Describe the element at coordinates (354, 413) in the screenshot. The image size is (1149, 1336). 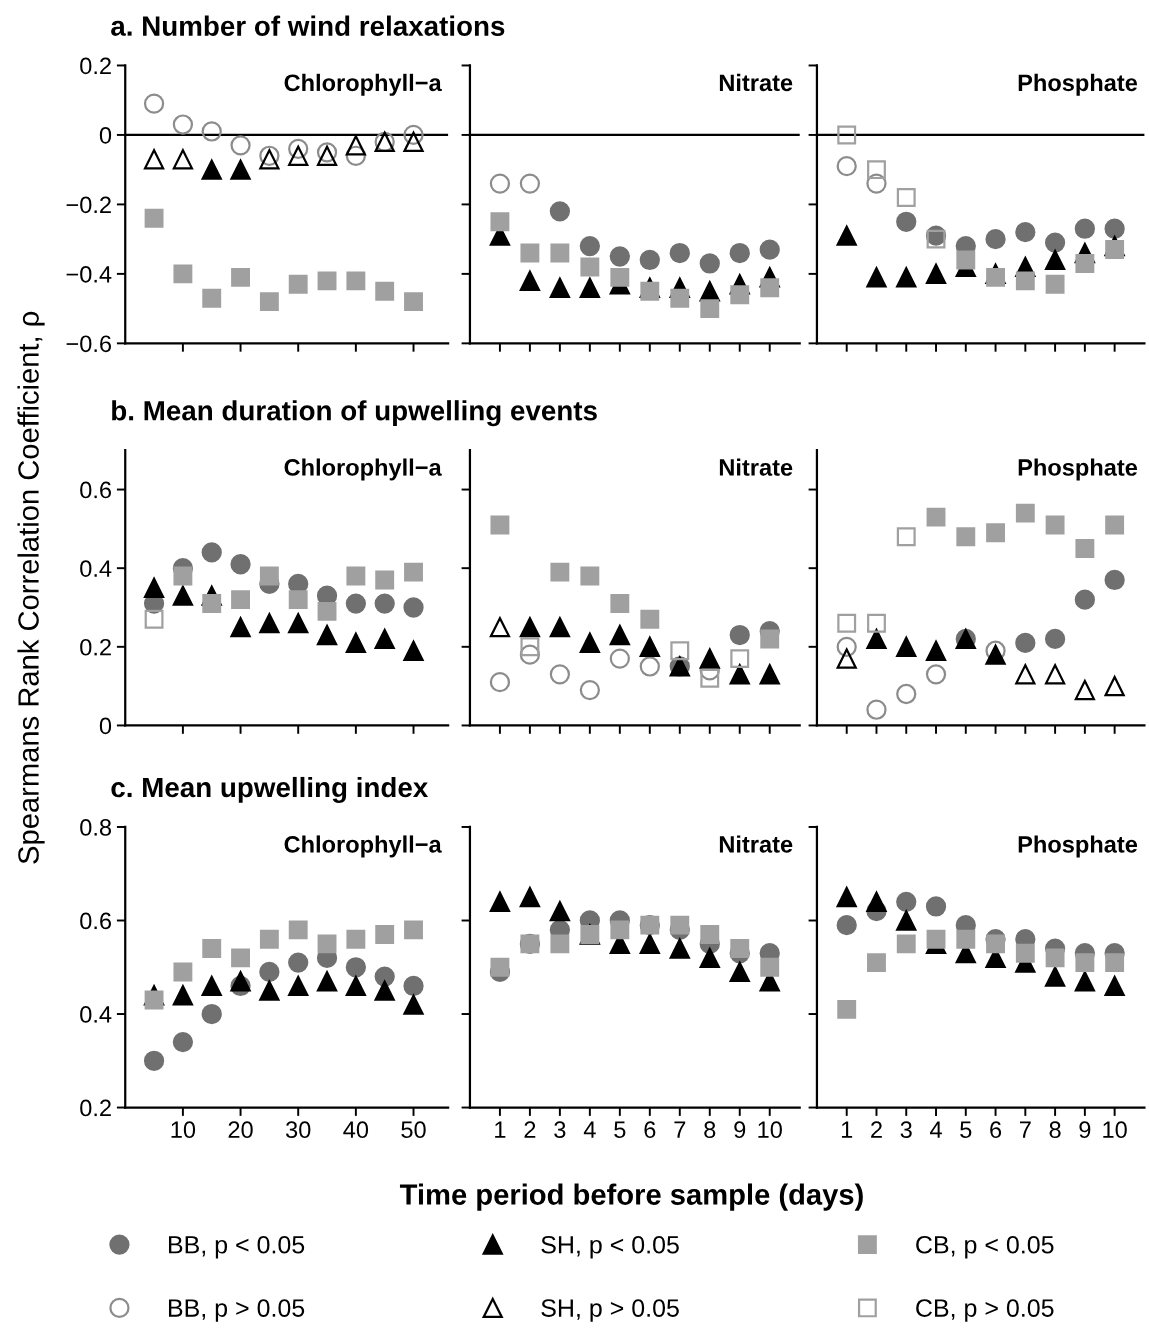
I see `text: b. Mean duration of upwelling events` at that location.